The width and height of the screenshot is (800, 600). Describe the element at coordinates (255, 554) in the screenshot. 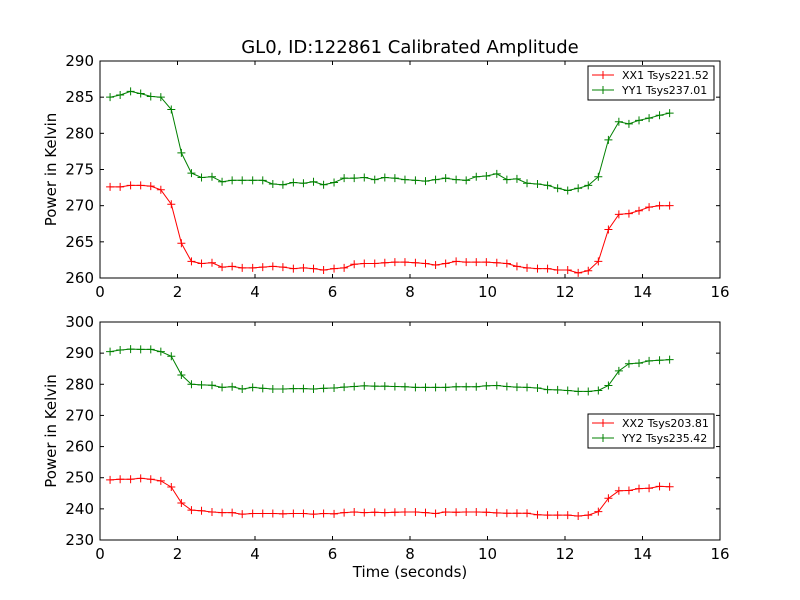

I see `x-tick-label: 4` at that location.